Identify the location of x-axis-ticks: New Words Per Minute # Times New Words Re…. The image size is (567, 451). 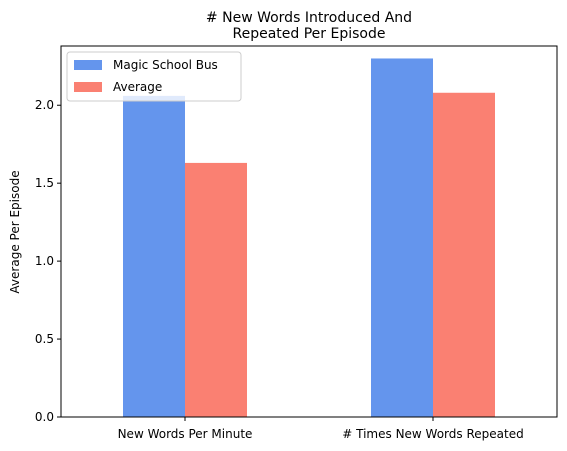
(321, 429).